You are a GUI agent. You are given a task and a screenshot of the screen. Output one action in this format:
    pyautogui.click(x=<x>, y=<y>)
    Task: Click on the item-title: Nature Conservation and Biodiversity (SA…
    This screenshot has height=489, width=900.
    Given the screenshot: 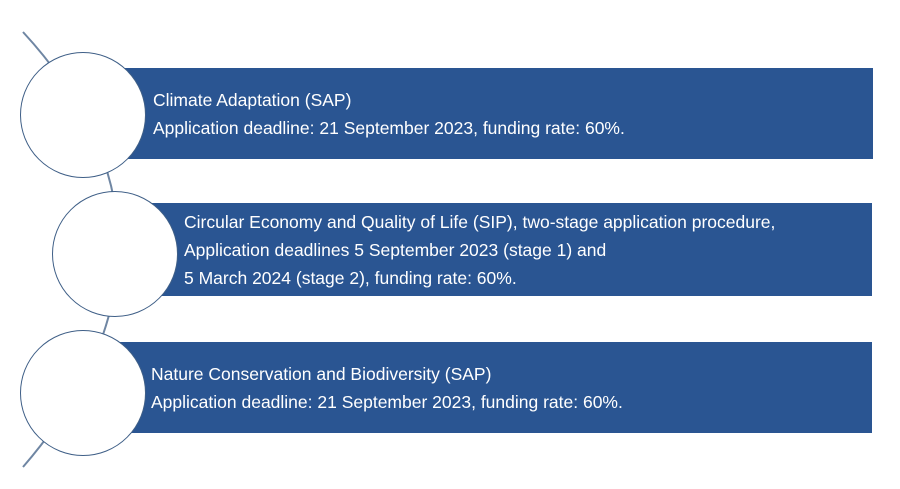 What is the action you would take?
    pyautogui.click(x=321, y=373)
    